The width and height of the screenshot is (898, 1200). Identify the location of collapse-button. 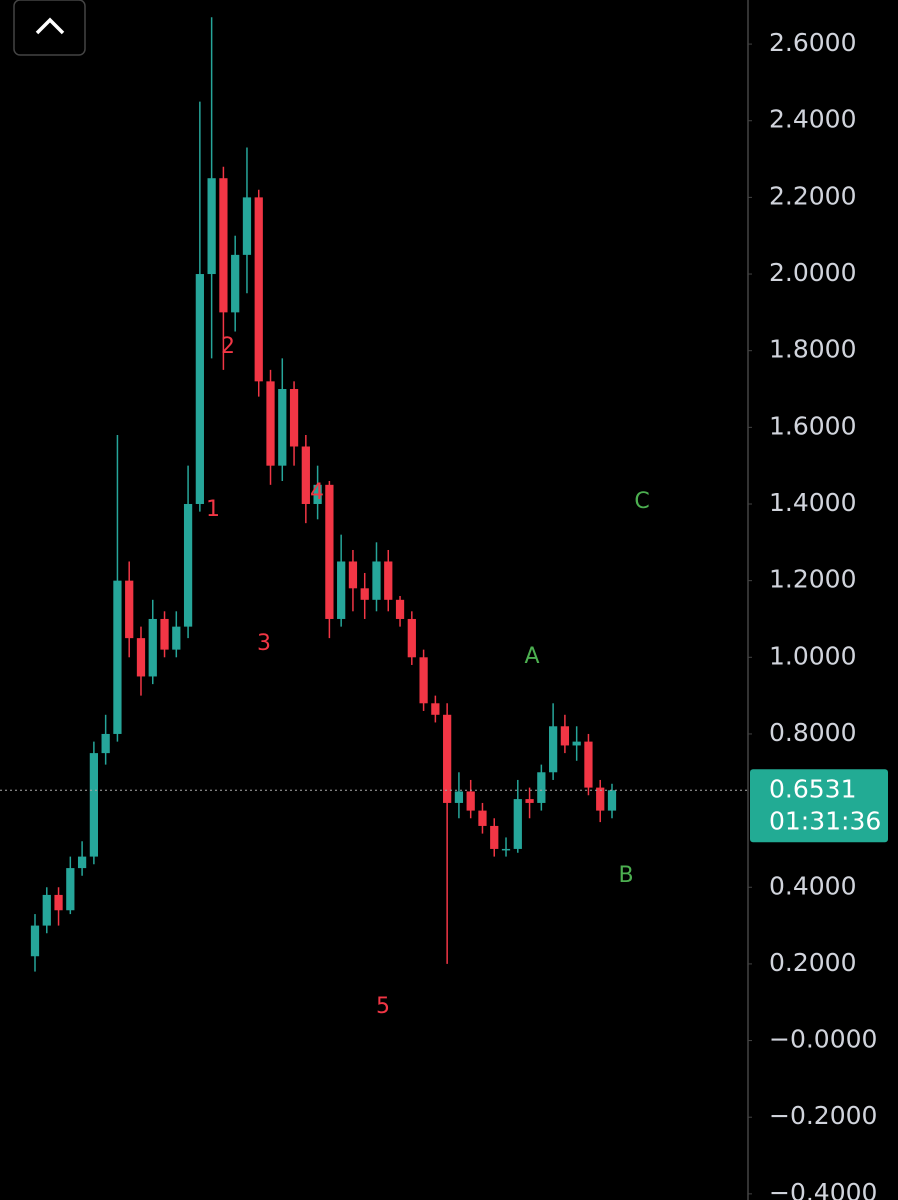
(49, 28).